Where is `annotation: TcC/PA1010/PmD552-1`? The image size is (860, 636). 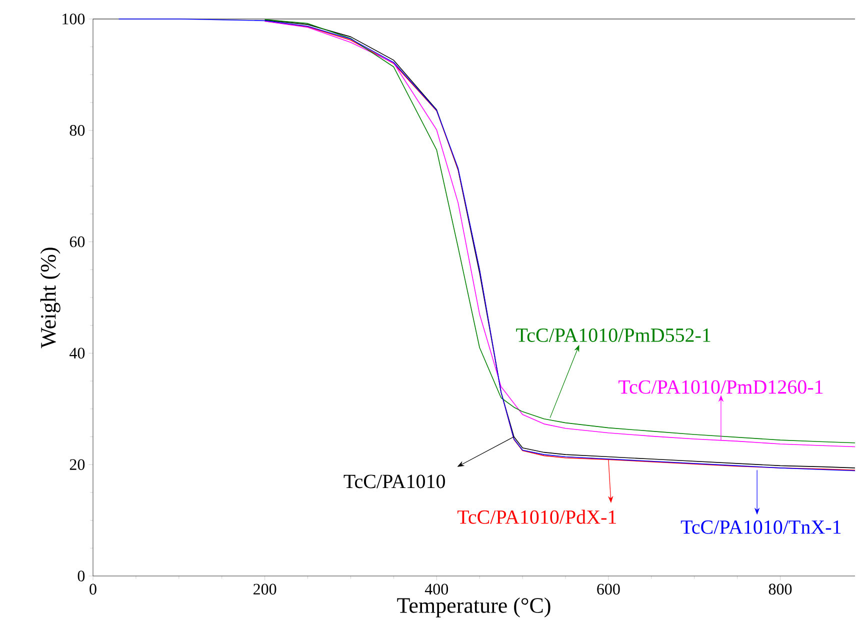 annotation: TcC/PA1010/PmD552-1 is located at coordinates (613, 335).